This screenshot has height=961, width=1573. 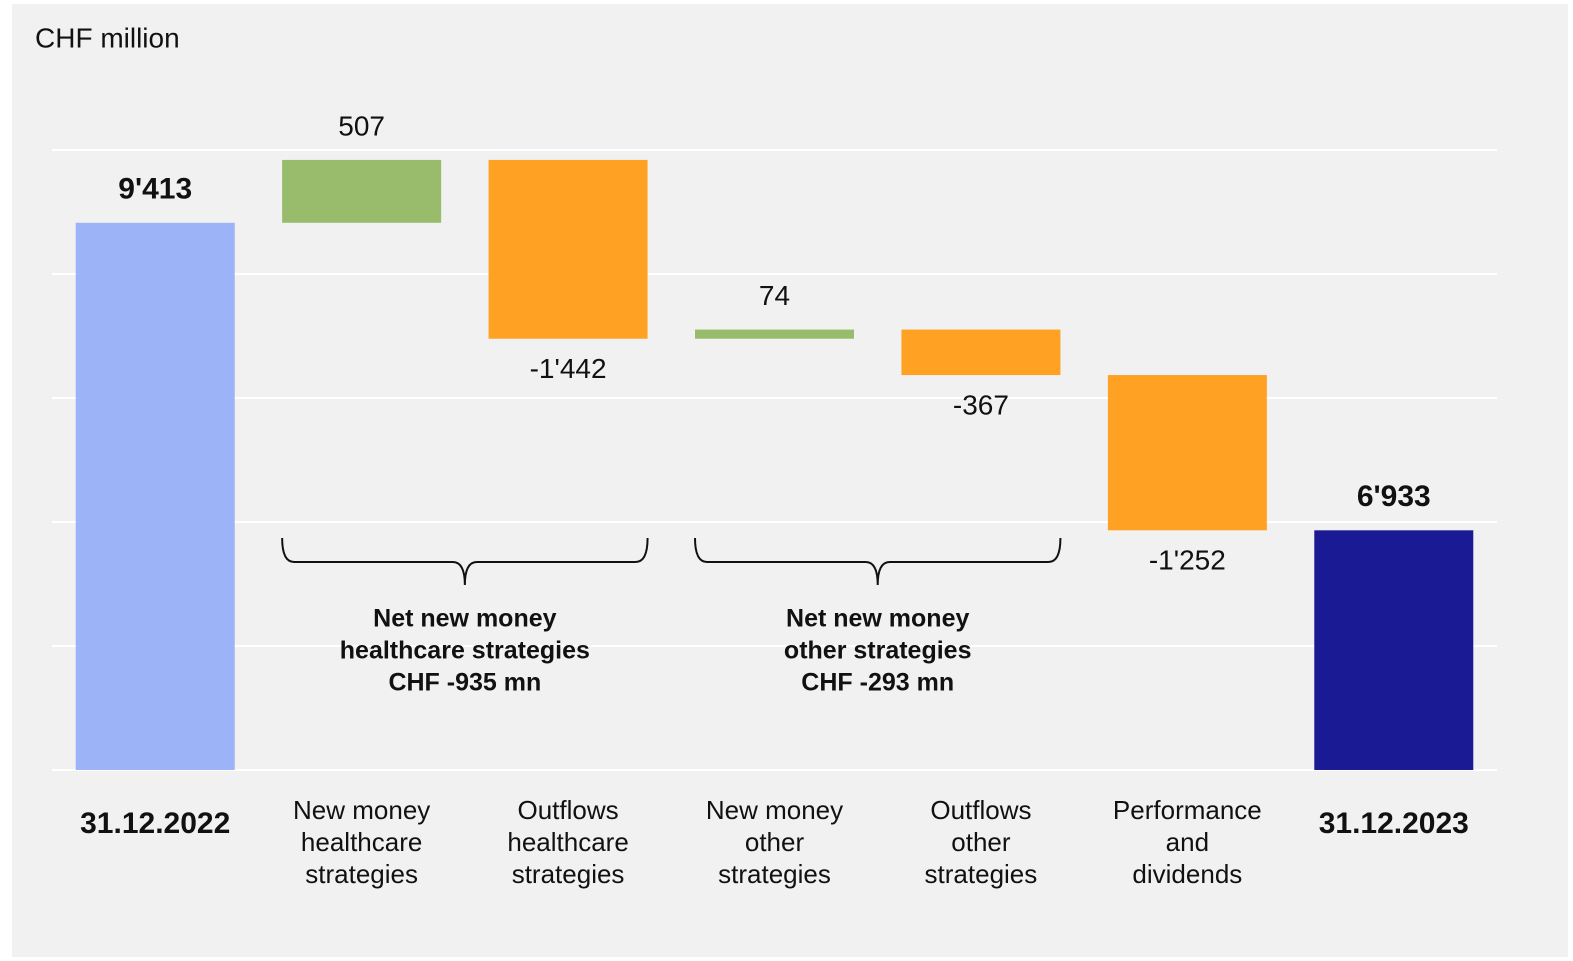 I want to click on value-label: -367, so click(x=981, y=404).